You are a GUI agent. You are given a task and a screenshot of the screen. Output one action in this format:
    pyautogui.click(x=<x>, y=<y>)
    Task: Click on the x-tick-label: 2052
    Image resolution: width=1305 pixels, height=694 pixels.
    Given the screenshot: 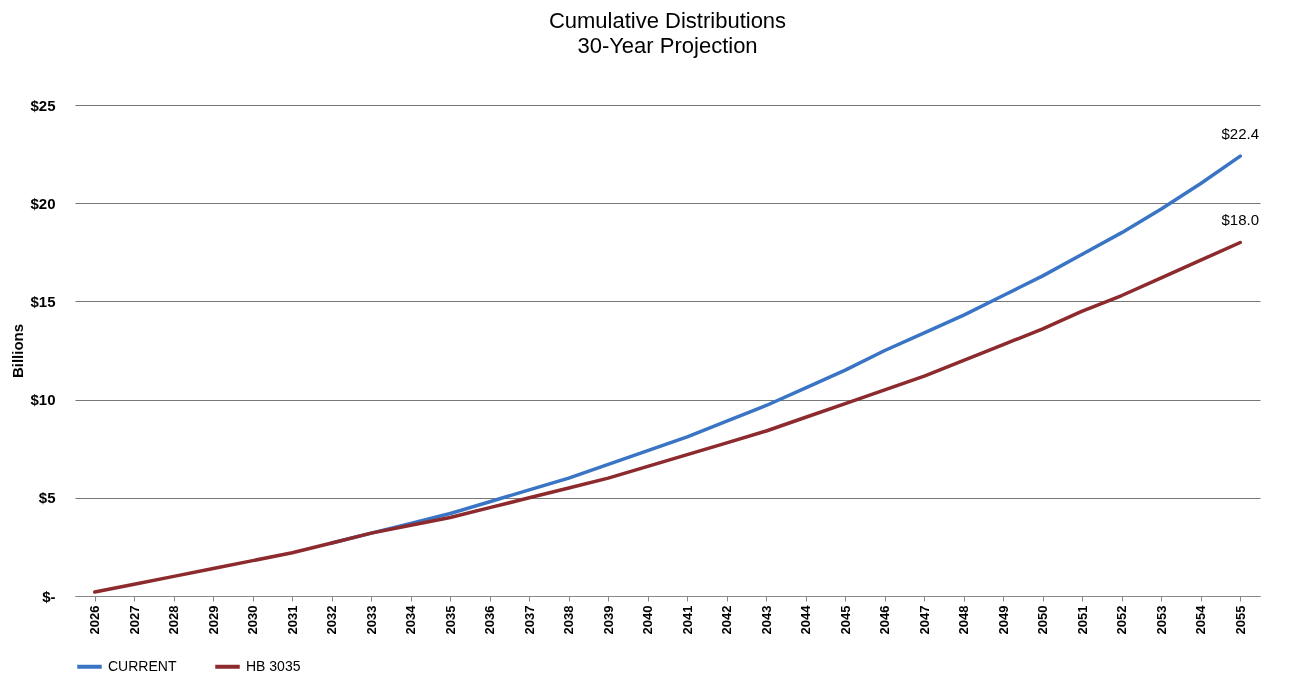 What is the action you would take?
    pyautogui.click(x=1122, y=620)
    